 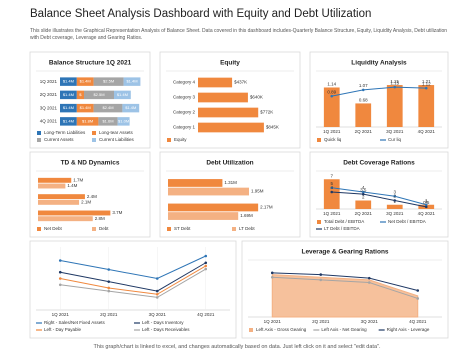 What do you see at coordinates (257, 191) in the screenshot?
I see `data-label: 1.95M` at bounding box center [257, 191].